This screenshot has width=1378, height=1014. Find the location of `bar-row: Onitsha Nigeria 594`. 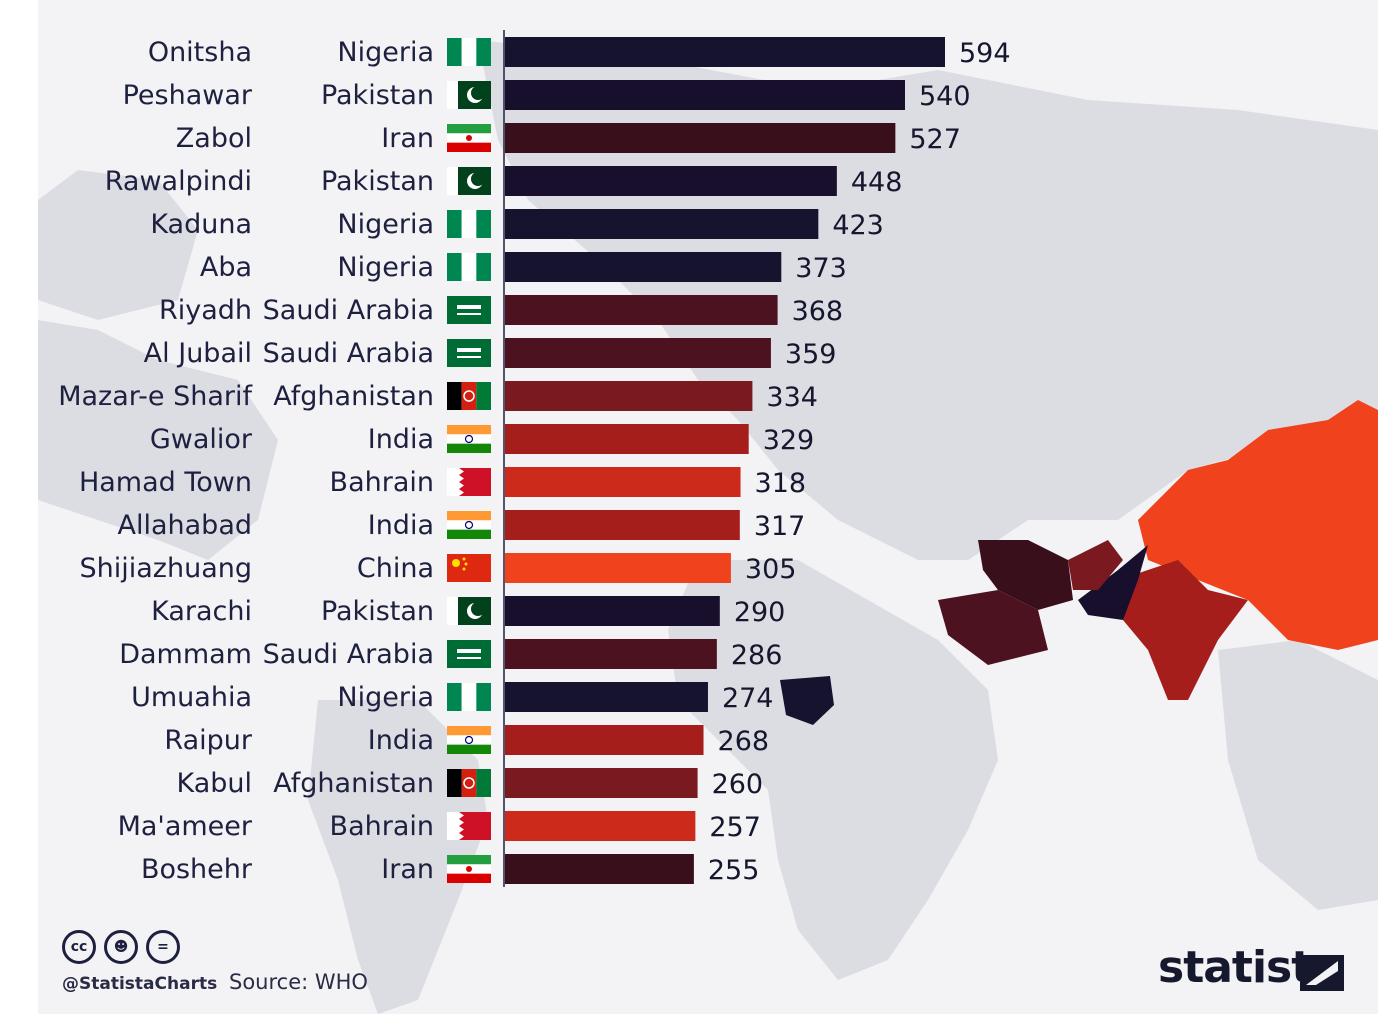

bar-row: Onitsha Nigeria 594 is located at coordinates (579, 53).